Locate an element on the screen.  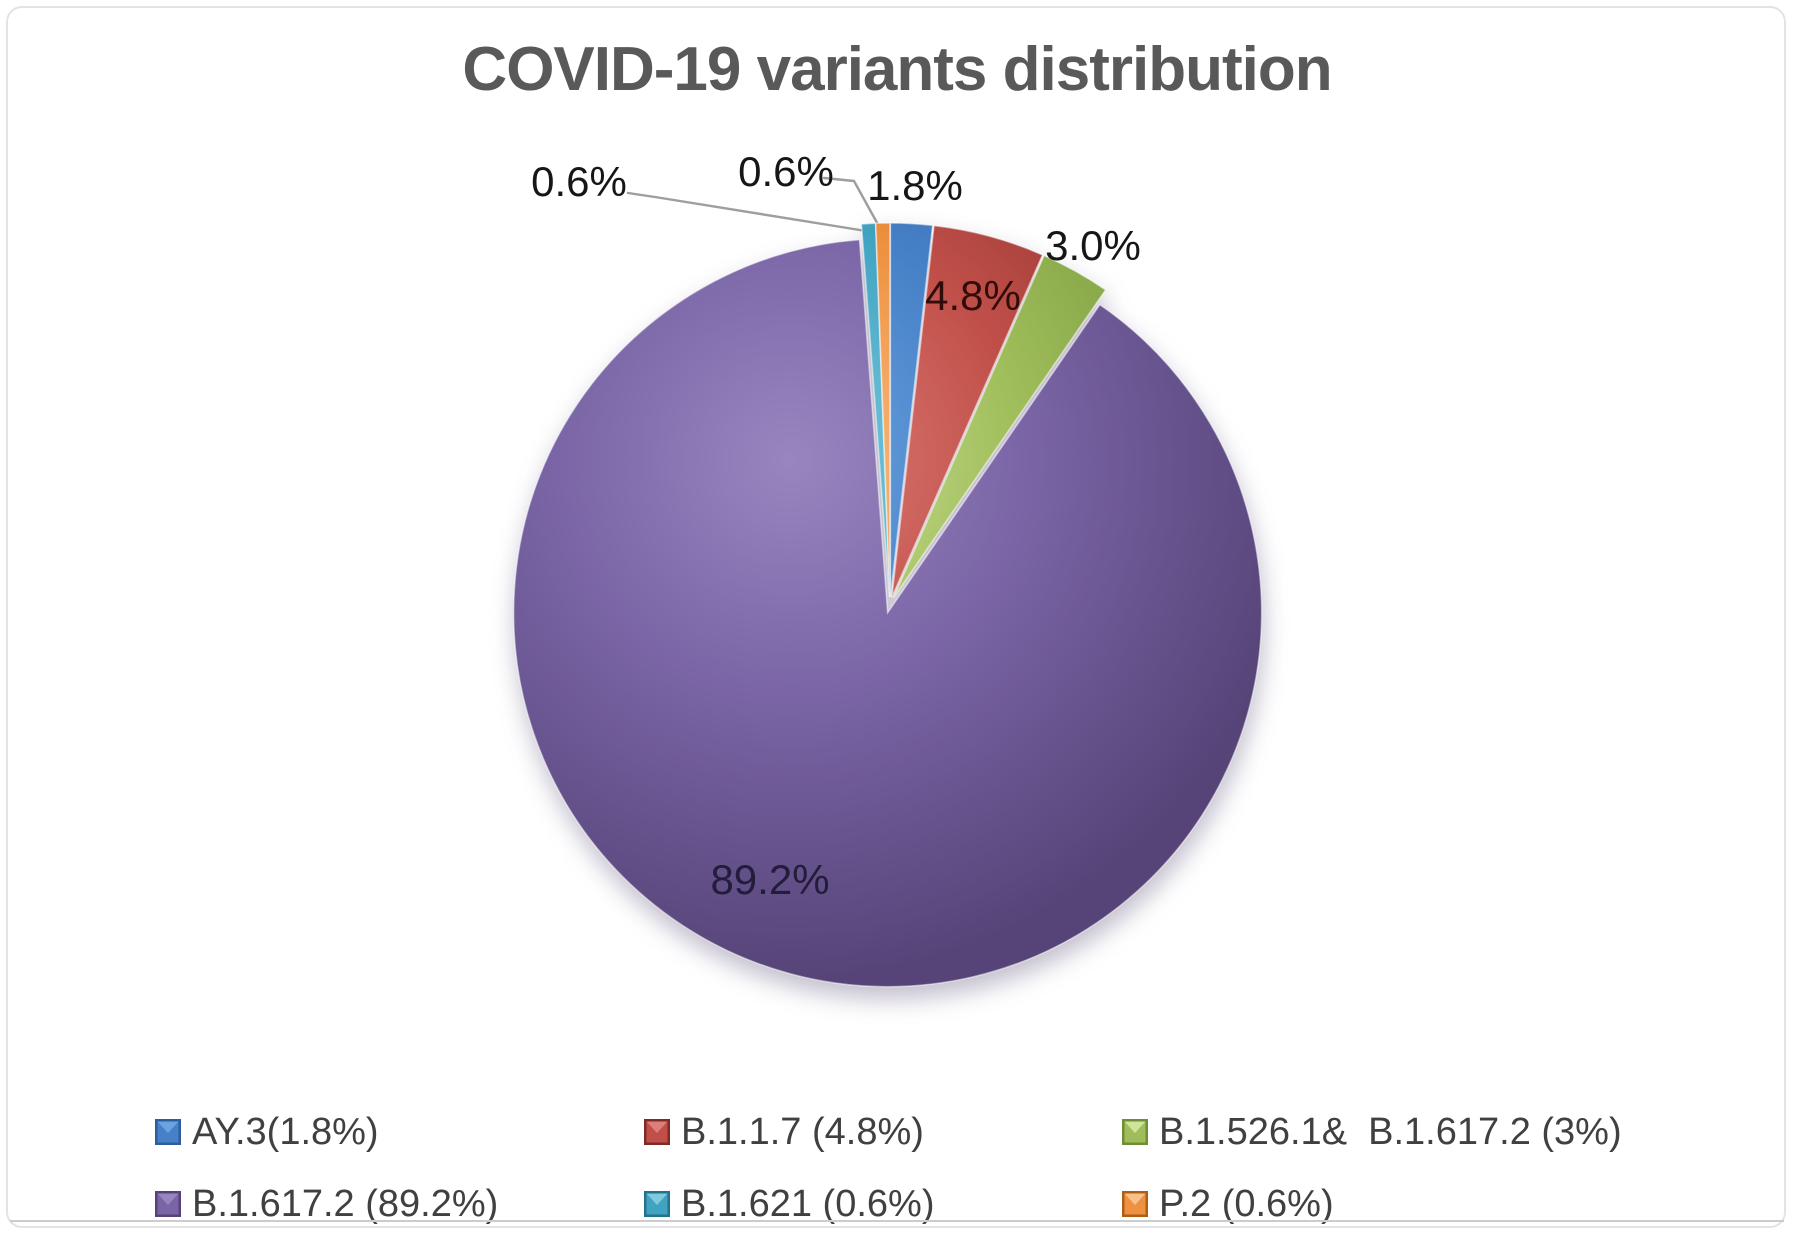
legend-label: B.1.621 (0.6%) is located at coordinates (808, 1203).